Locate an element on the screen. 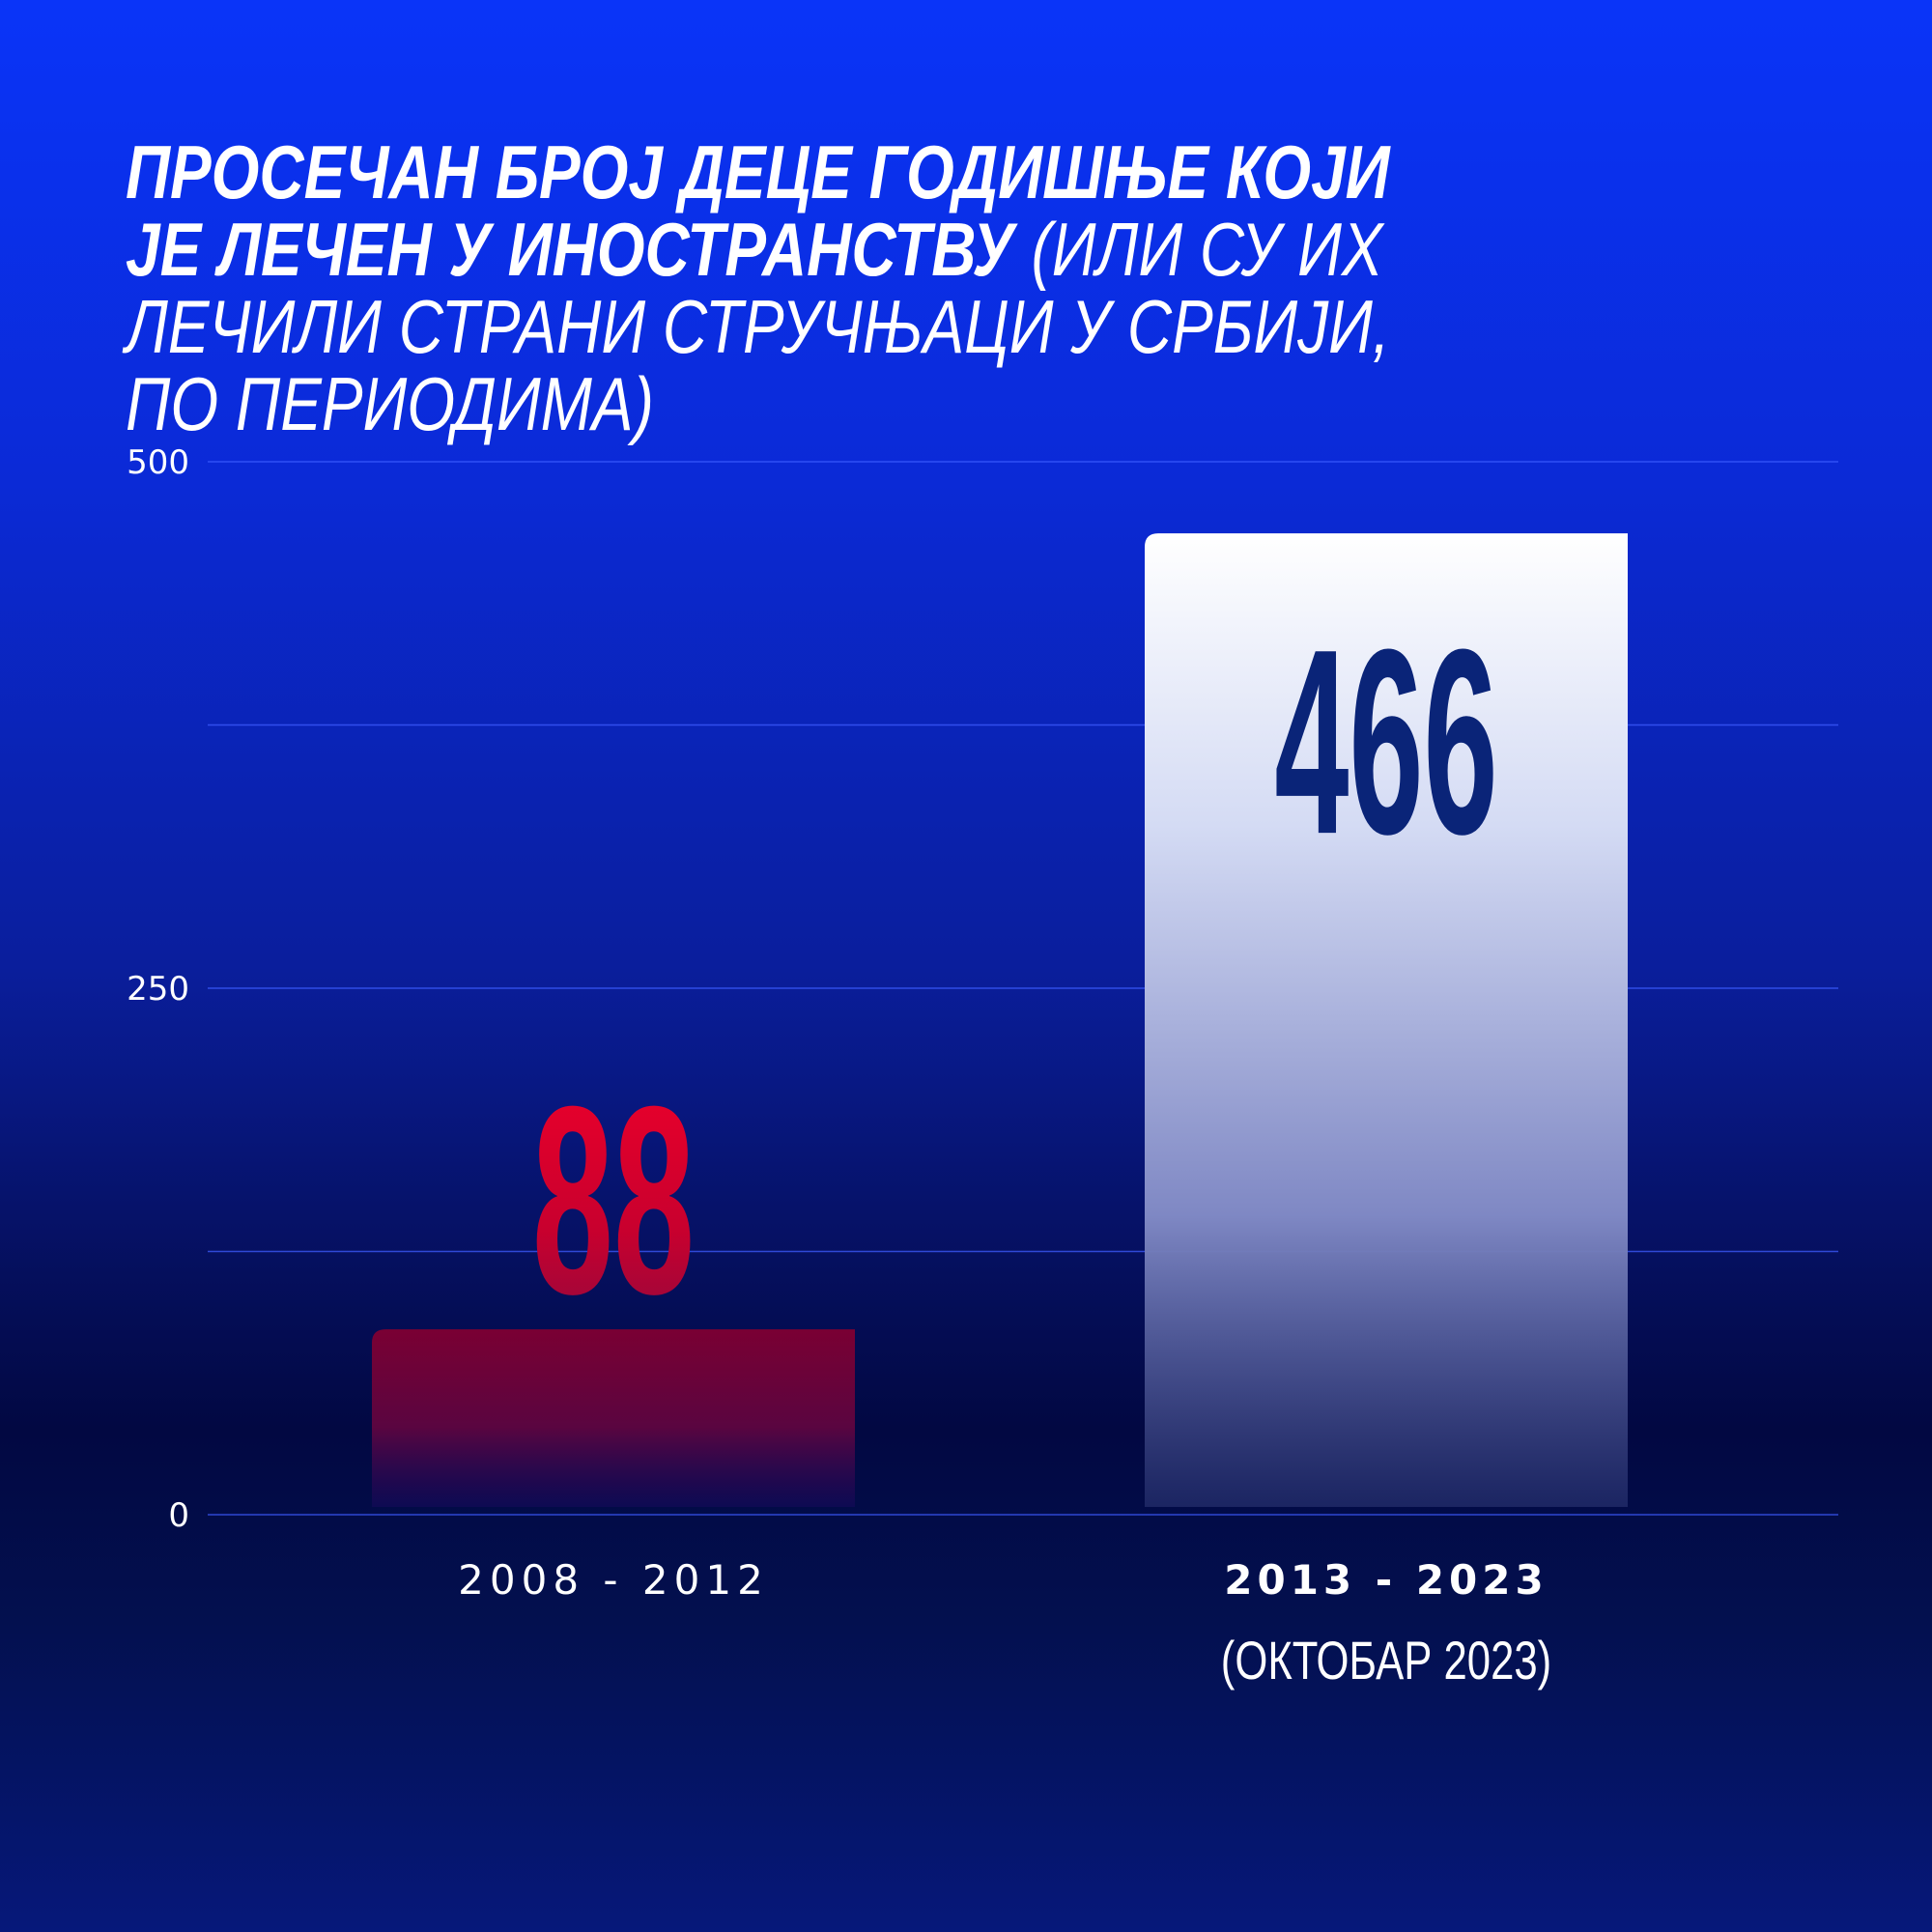 The width and height of the screenshot is (1932, 1932). category-label: 2008 - 2012 is located at coordinates (613, 1580).